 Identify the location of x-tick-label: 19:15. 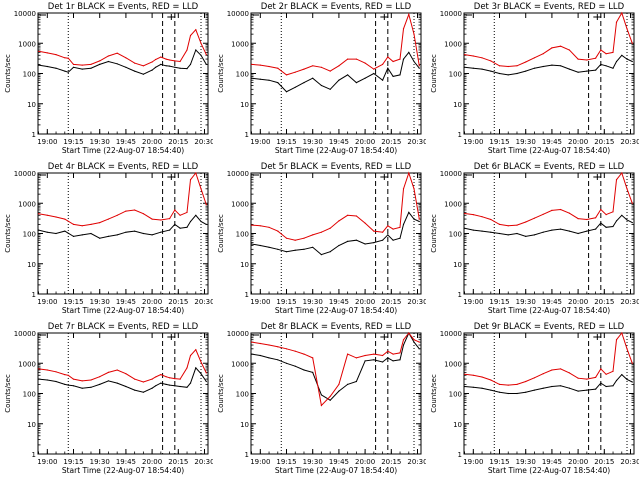
(286, 462).